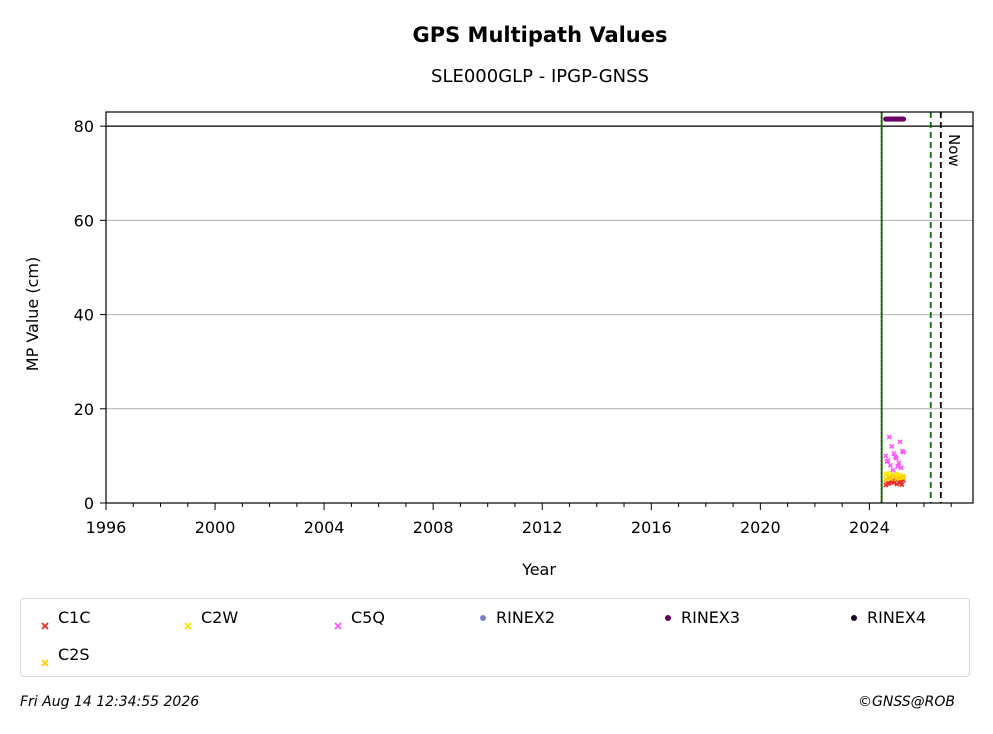  Describe the element at coordinates (110, 702) in the screenshot. I see `footer-timestamp: Fri Aug 14 12:34:55 2026` at that location.